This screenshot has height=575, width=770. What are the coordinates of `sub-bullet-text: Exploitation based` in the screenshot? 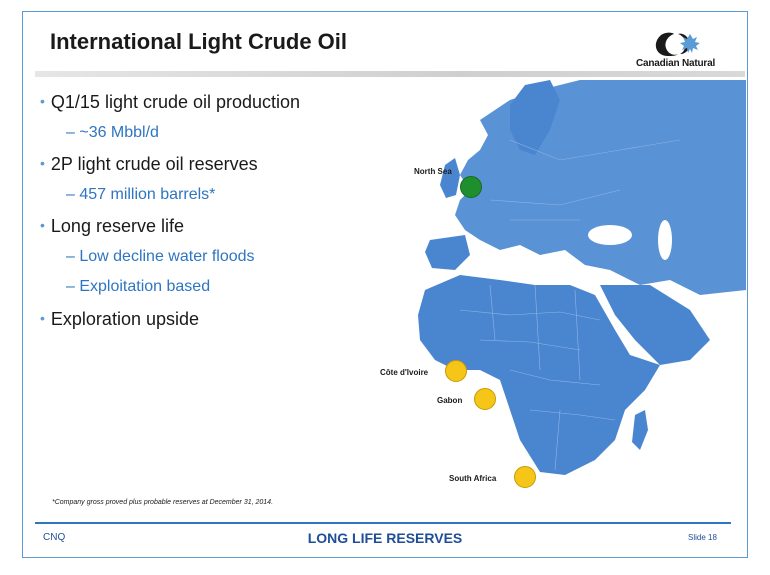 It's located at (145, 286).